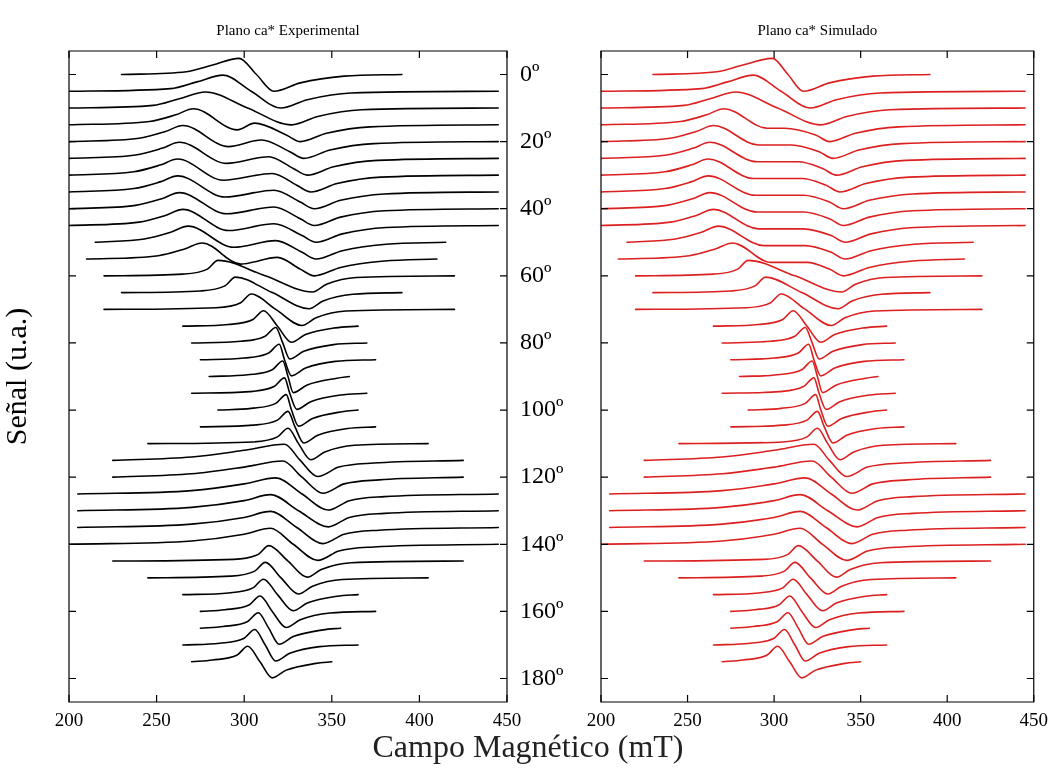 The image size is (1056, 774). What do you see at coordinates (536, 341) in the screenshot?
I see `y-tick-label: 80º` at bounding box center [536, 341].